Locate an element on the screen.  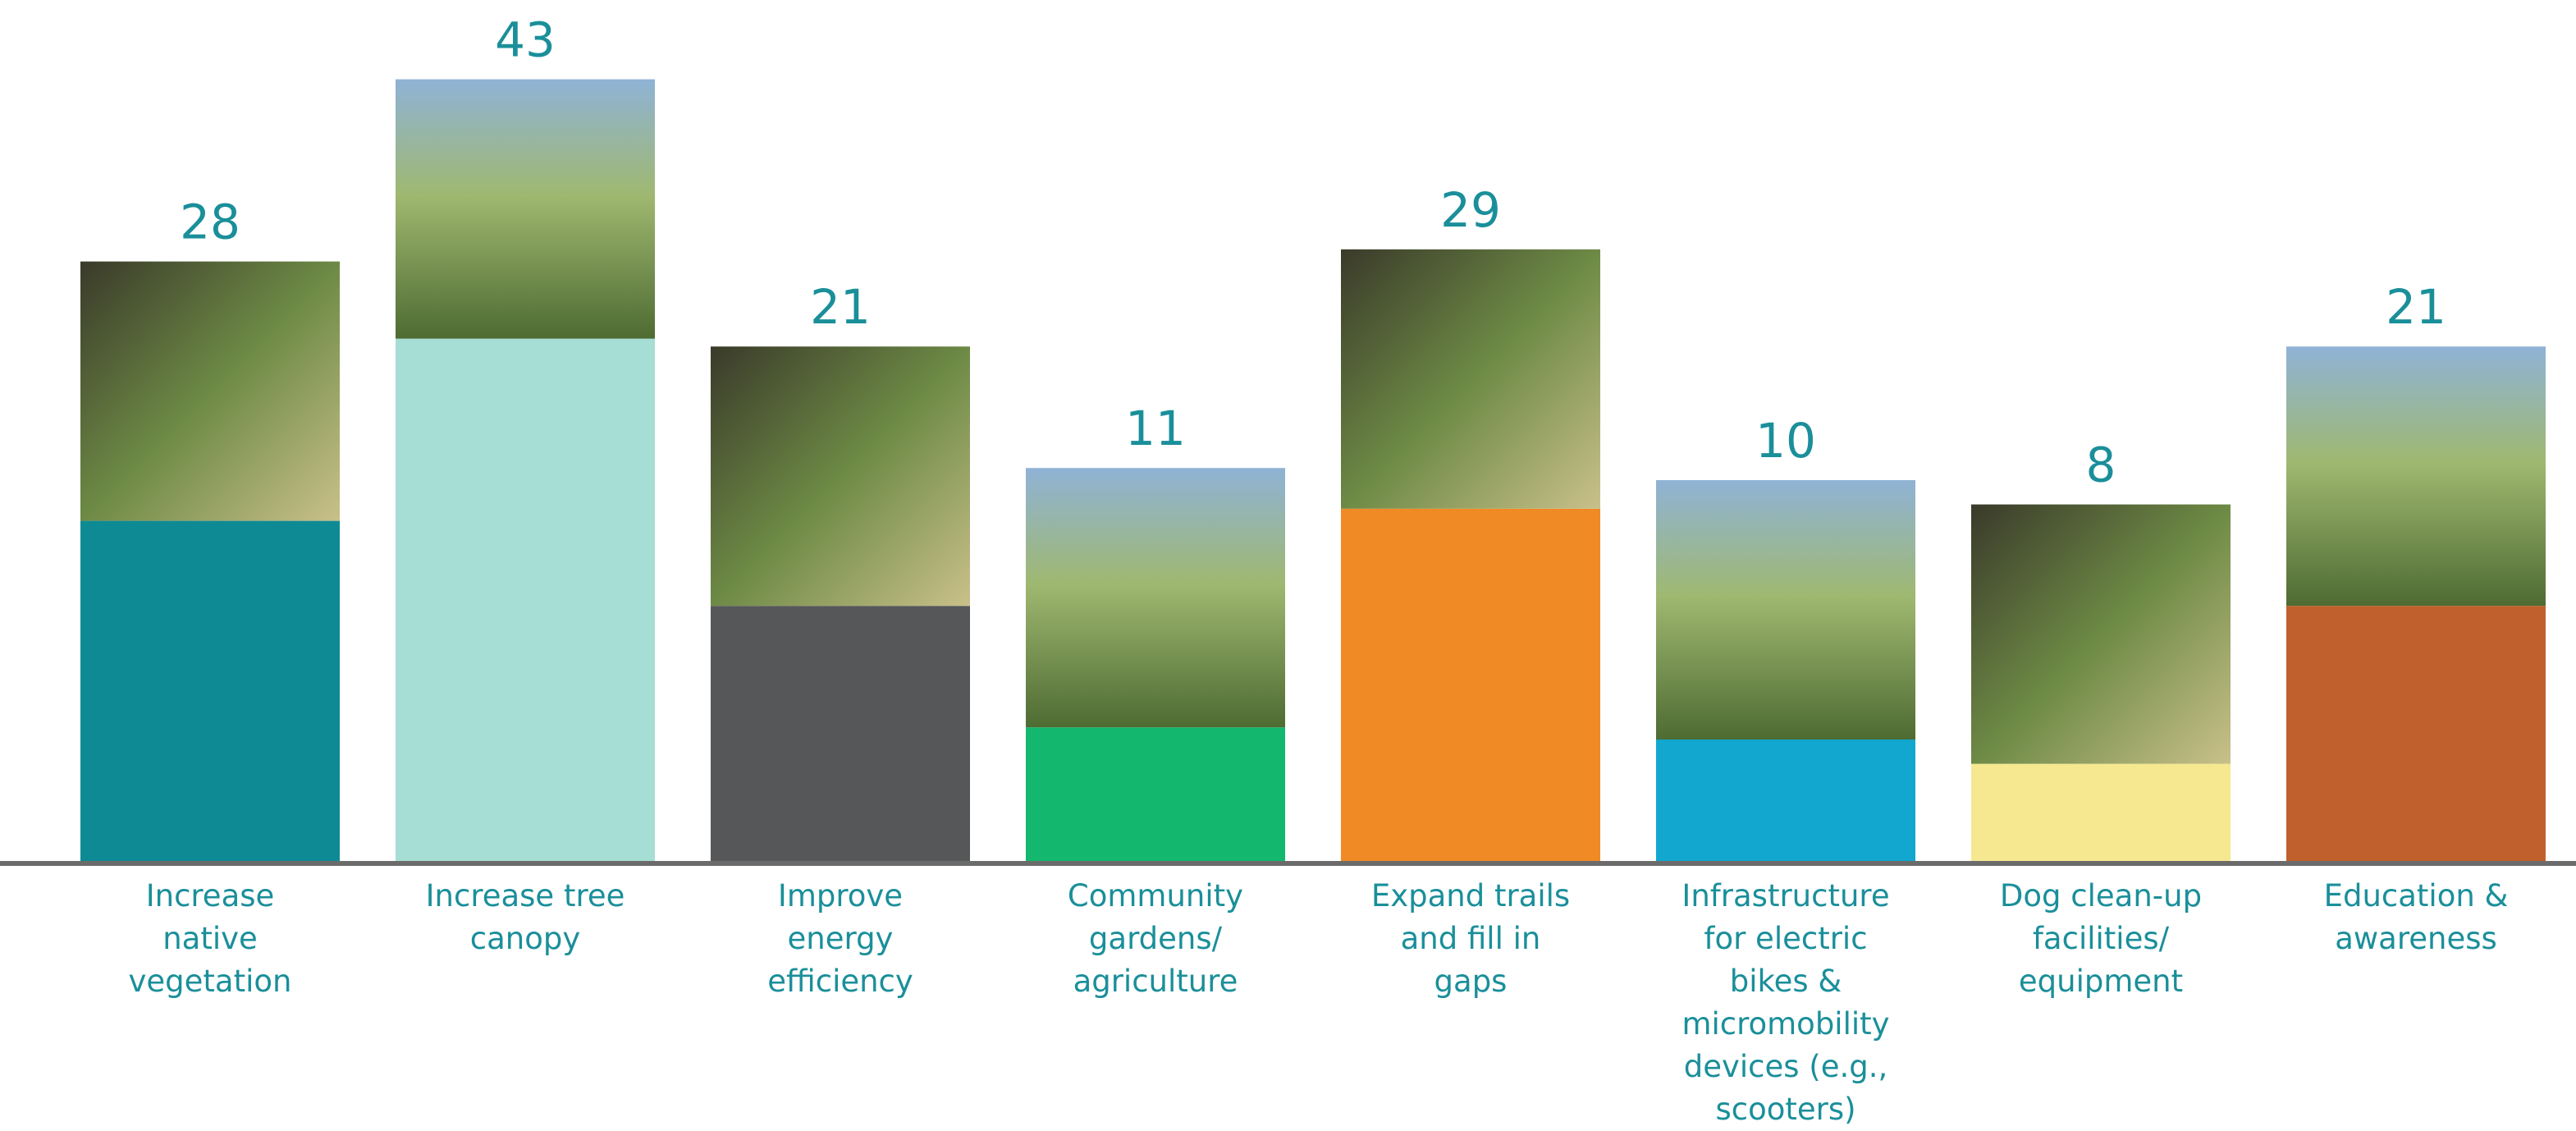
value-label: 43 is located at coordinates (525, 40).